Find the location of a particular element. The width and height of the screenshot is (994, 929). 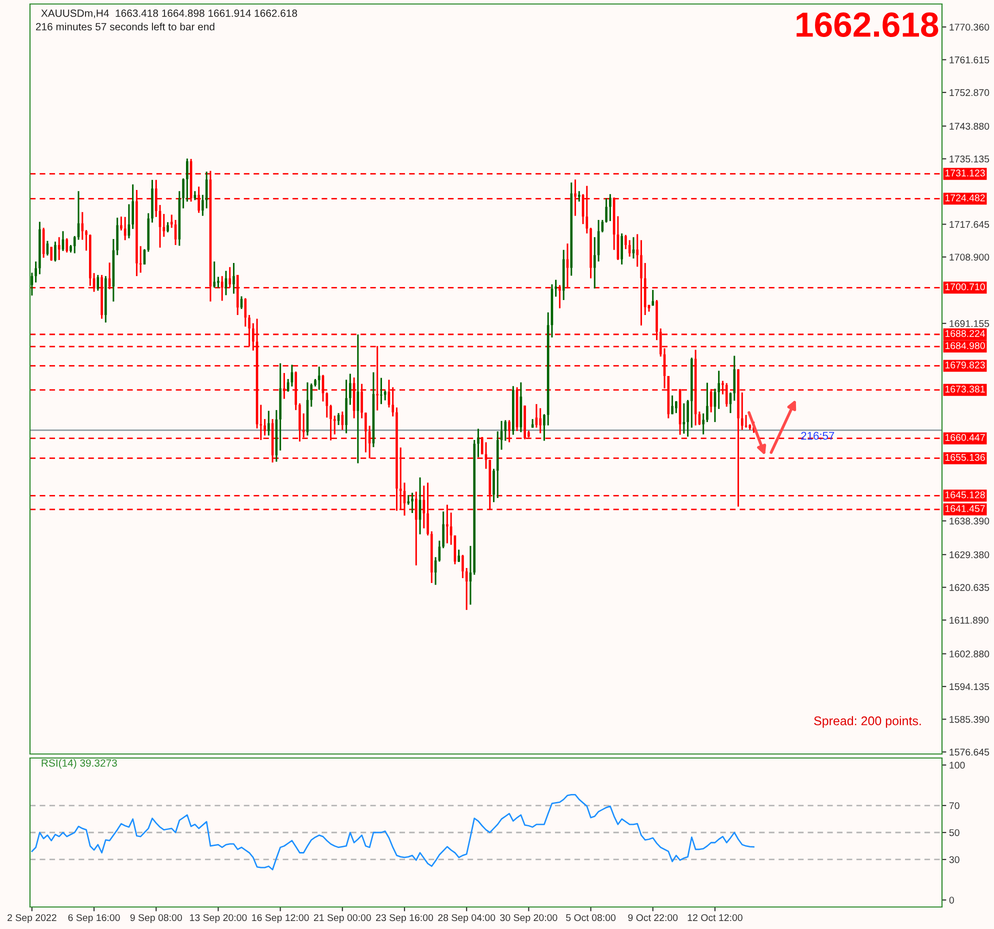

x-tick-label: 9 Sep 08:00 is located at coordinates (156, 919).